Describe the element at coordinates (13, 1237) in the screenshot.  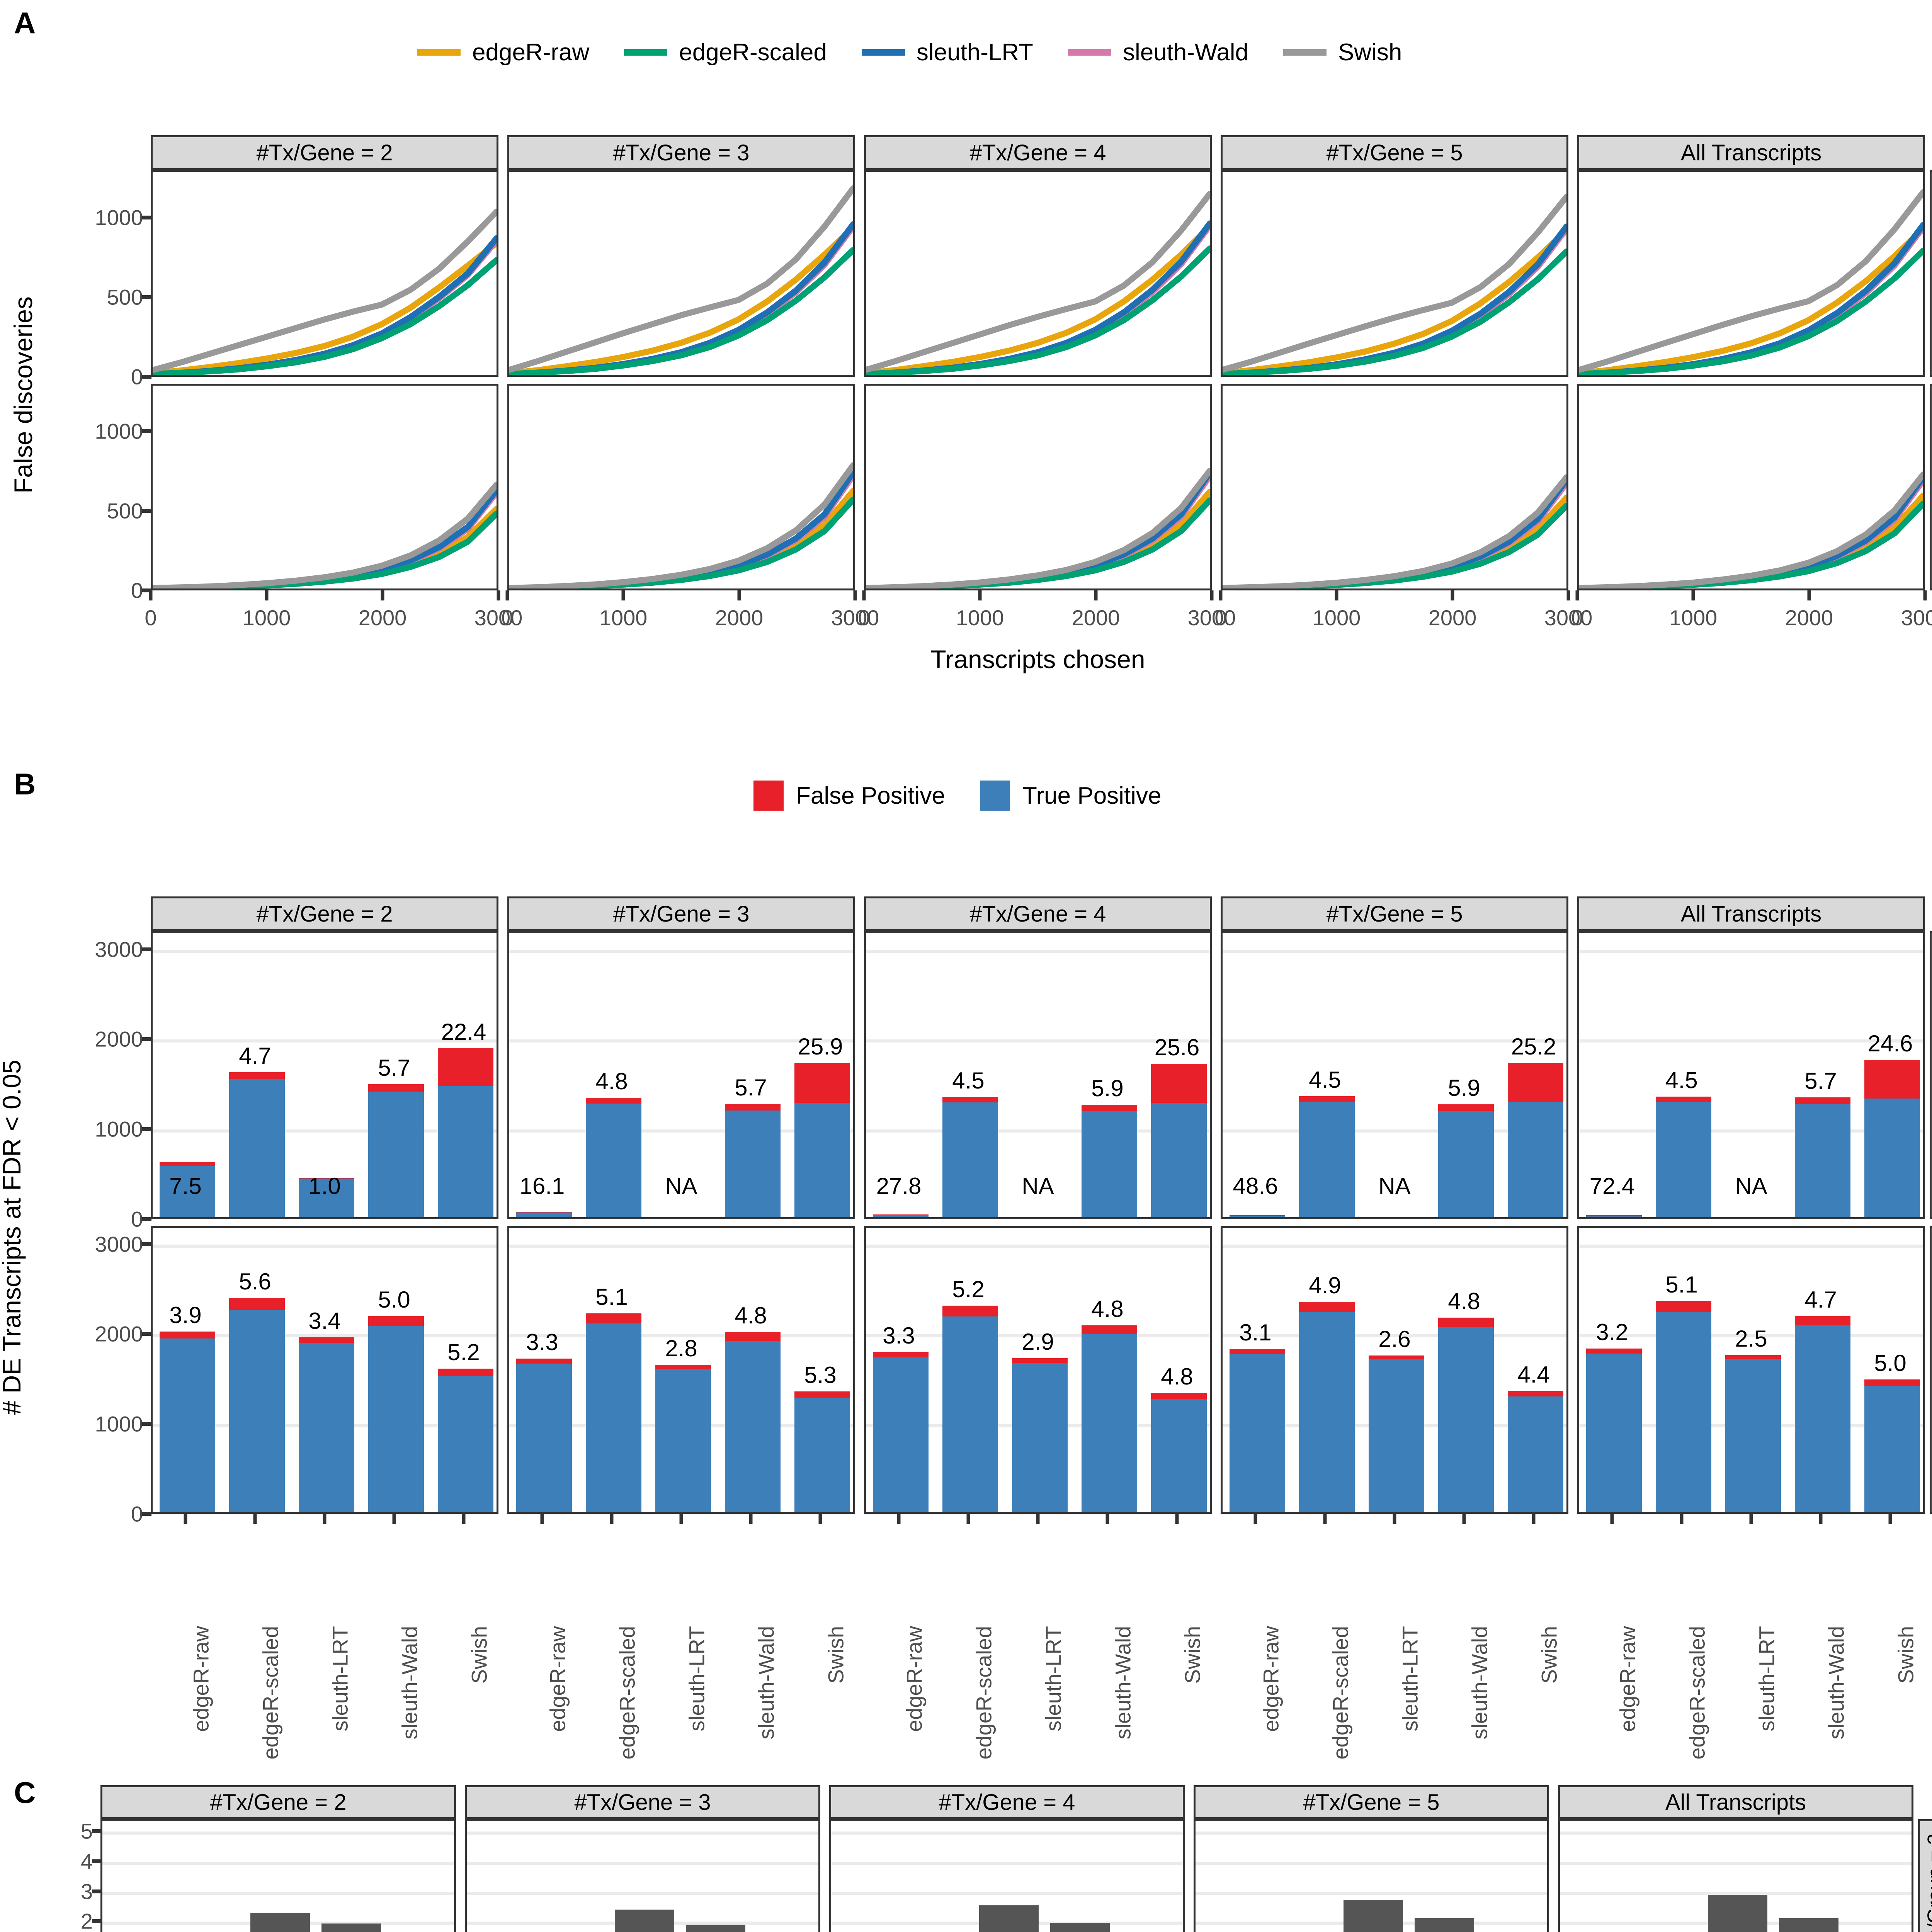
I see `panel-b-y-axis-title: # DE Transcripts at FDR < 0.05` at that location.